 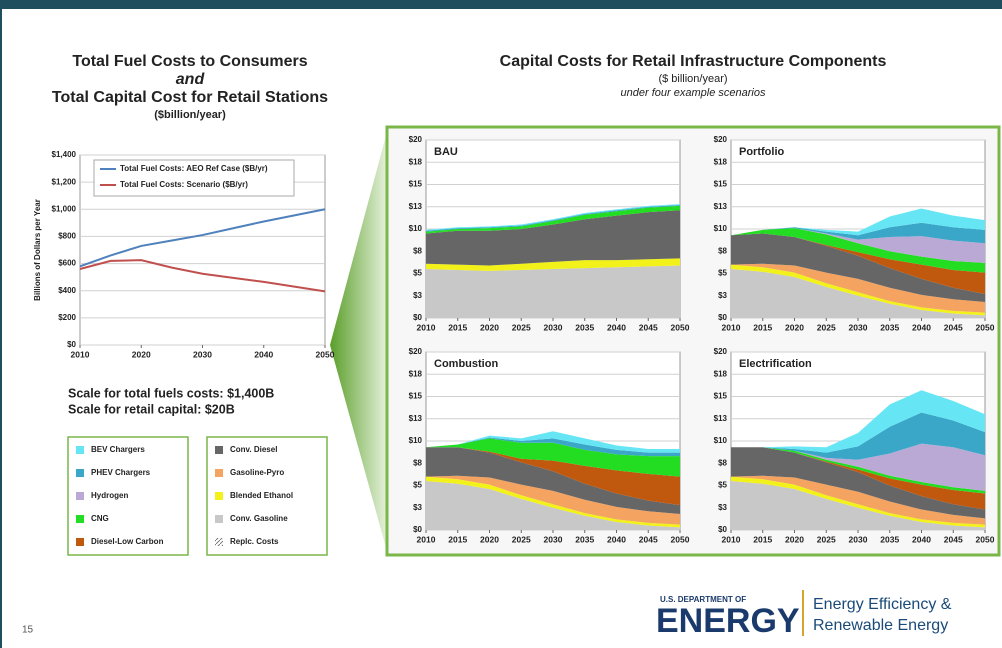 What do you see at coordinates (67, 317) in the screenshot?
I see `y-tick-label: $200` at bounding box center [67, 317].